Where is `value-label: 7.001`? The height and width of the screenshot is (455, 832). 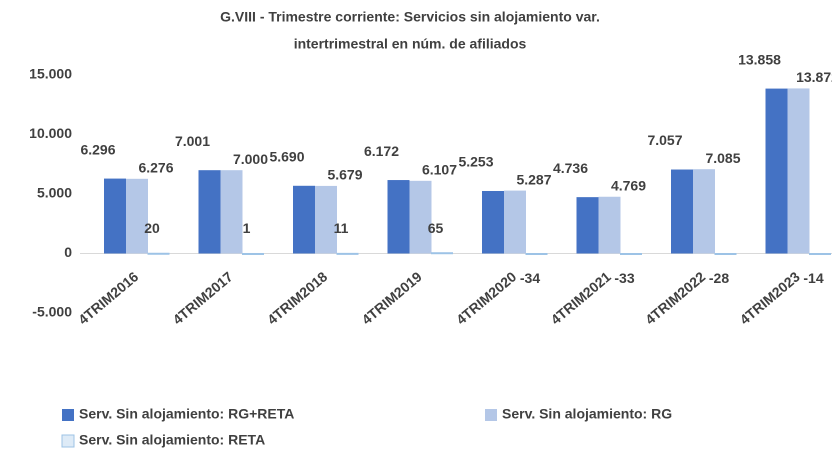
value-label: 7.001 is located at coordinates (192, 141).